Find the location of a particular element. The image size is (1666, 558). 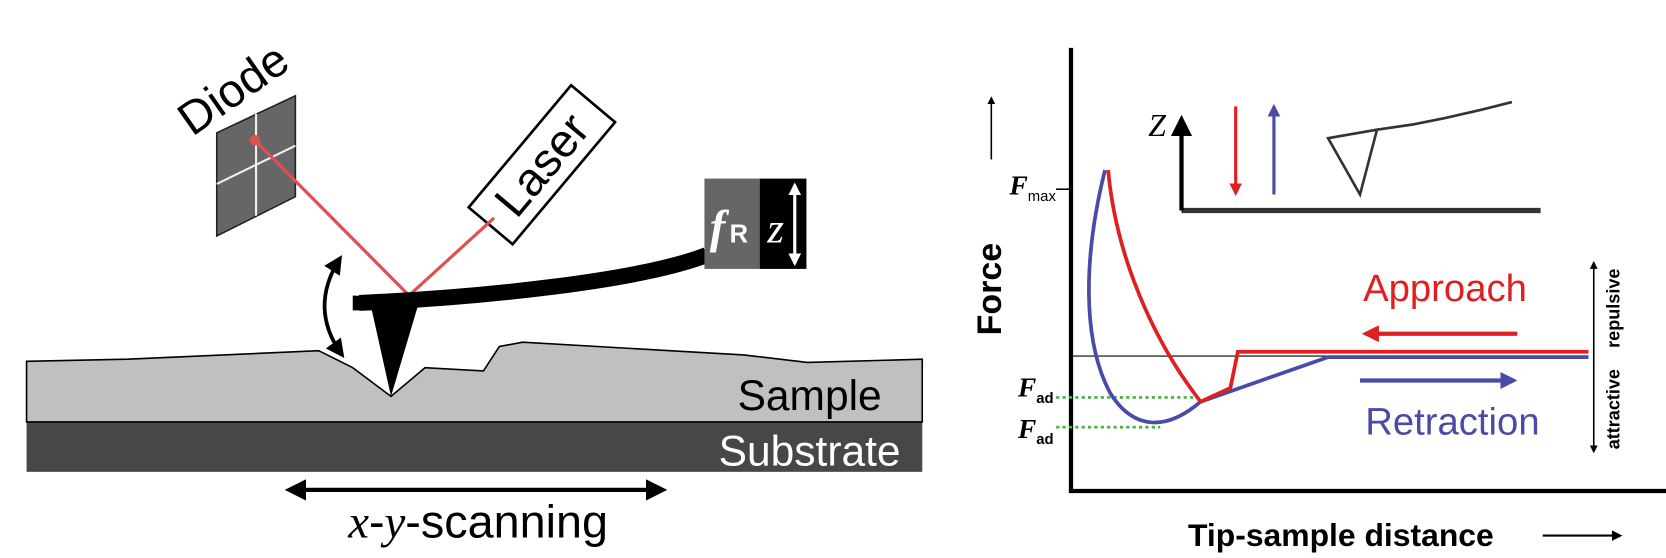

inset: Z is located at coordinates (1344, 157).